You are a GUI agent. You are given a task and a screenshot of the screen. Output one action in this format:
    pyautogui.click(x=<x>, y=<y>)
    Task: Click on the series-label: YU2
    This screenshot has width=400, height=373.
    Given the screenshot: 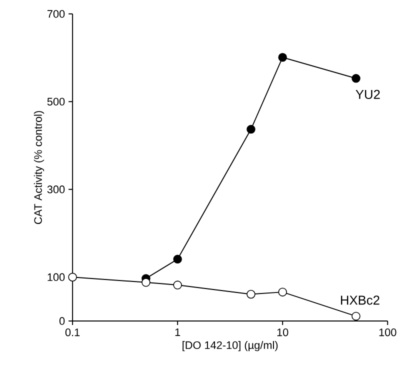 What is the action you would take?
    pyautogui.click(x=368, y=95)
    